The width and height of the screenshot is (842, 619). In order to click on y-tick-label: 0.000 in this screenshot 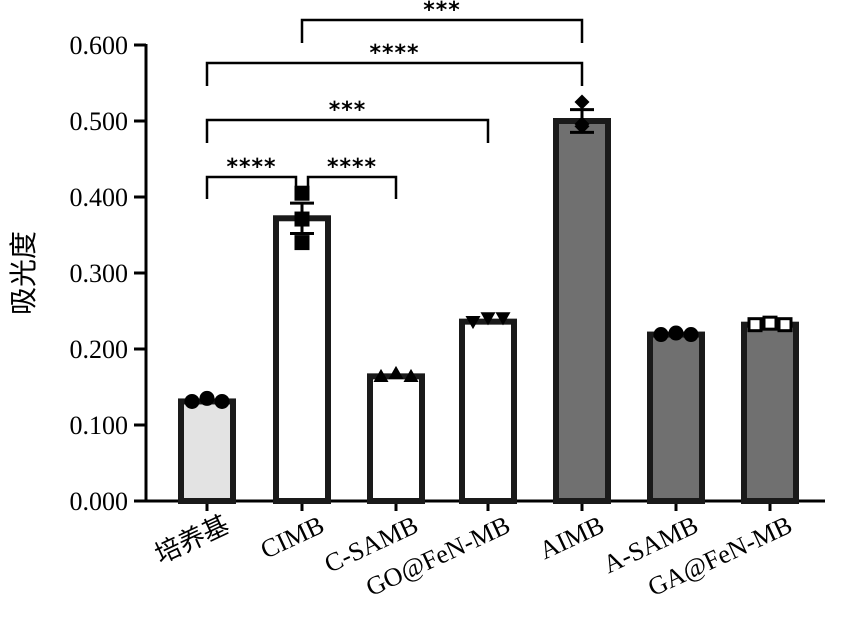, I will do `click(99, 501)`.